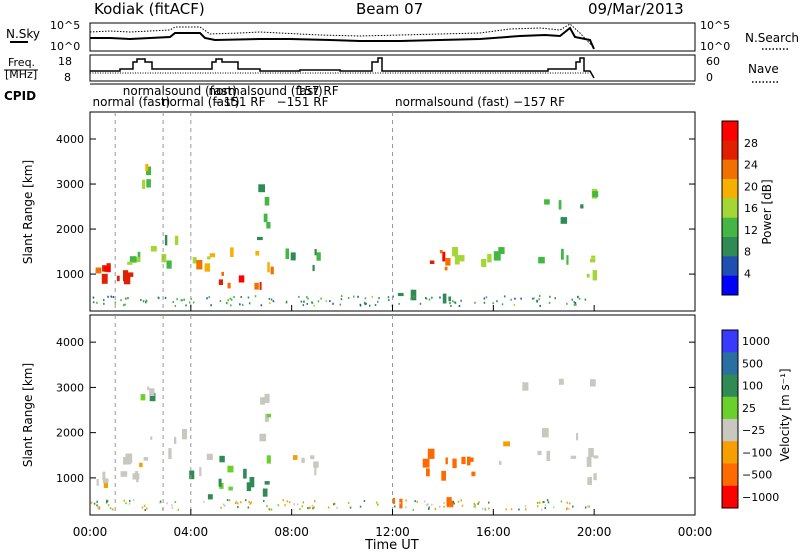 The width and height of the screenshot is (800, 558). Describe the element at coordinates (70, 184) in the screenshot. I see `power-ytick-label-1: 3000` at that location.